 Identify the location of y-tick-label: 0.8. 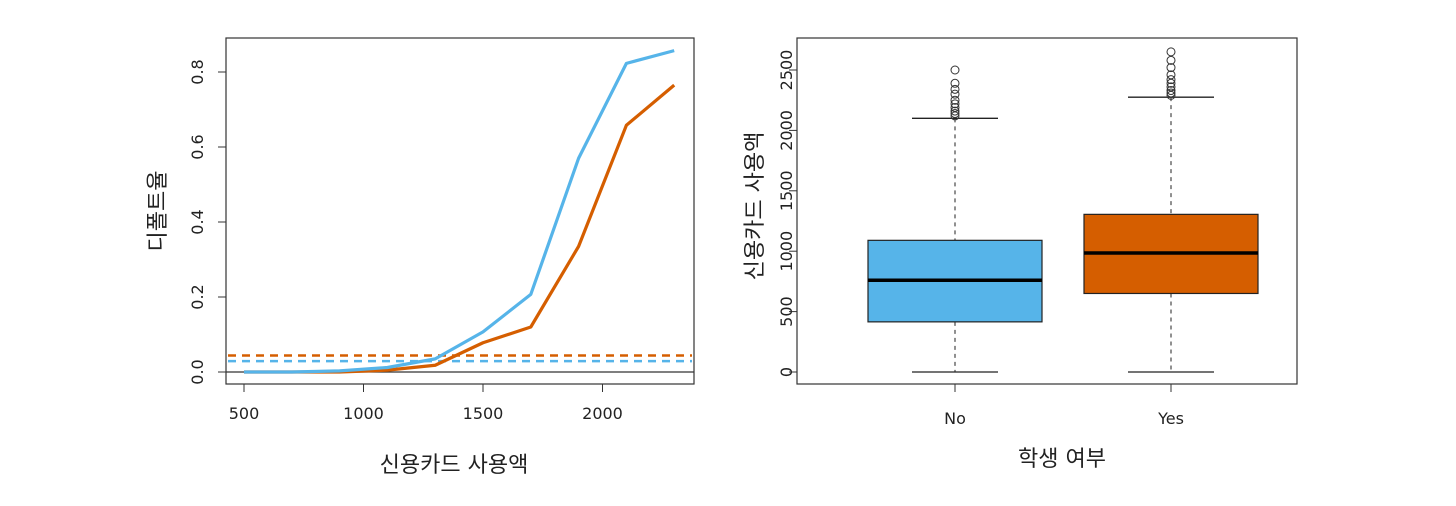
(197, 71).